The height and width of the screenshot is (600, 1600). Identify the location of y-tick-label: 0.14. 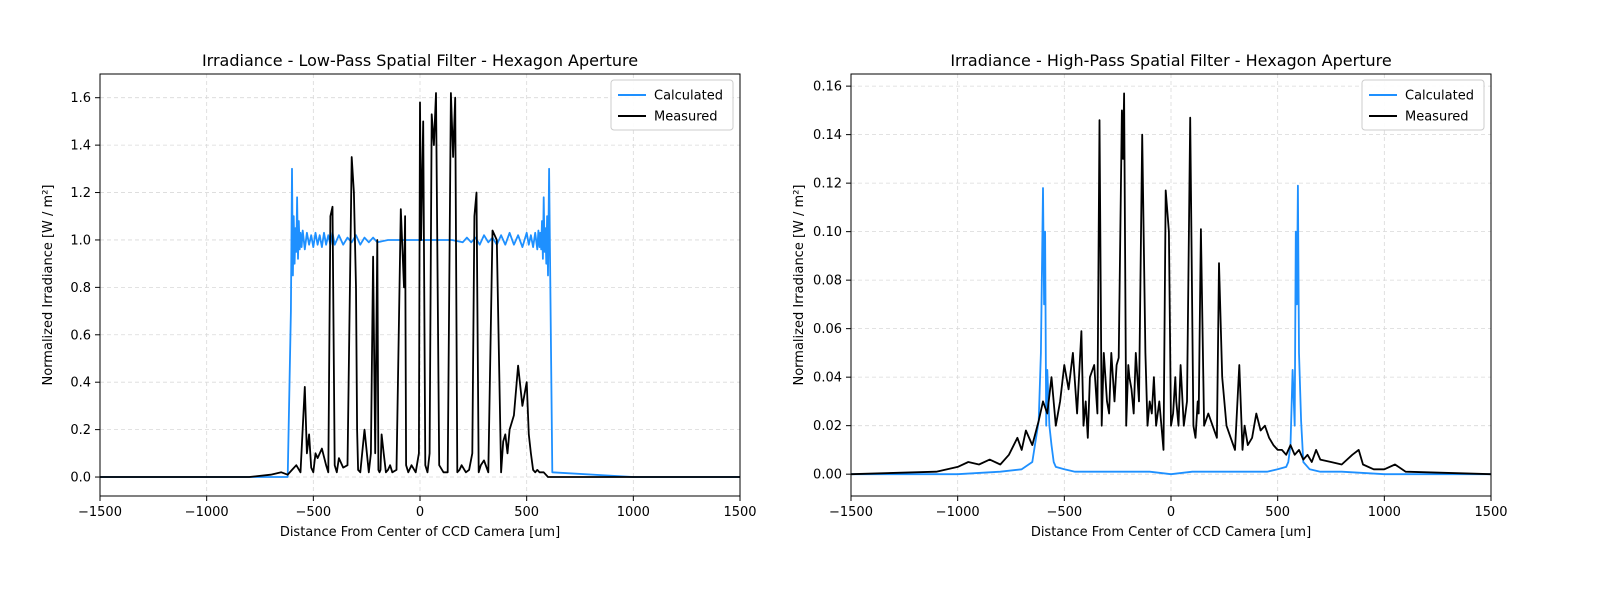
(827, 135).